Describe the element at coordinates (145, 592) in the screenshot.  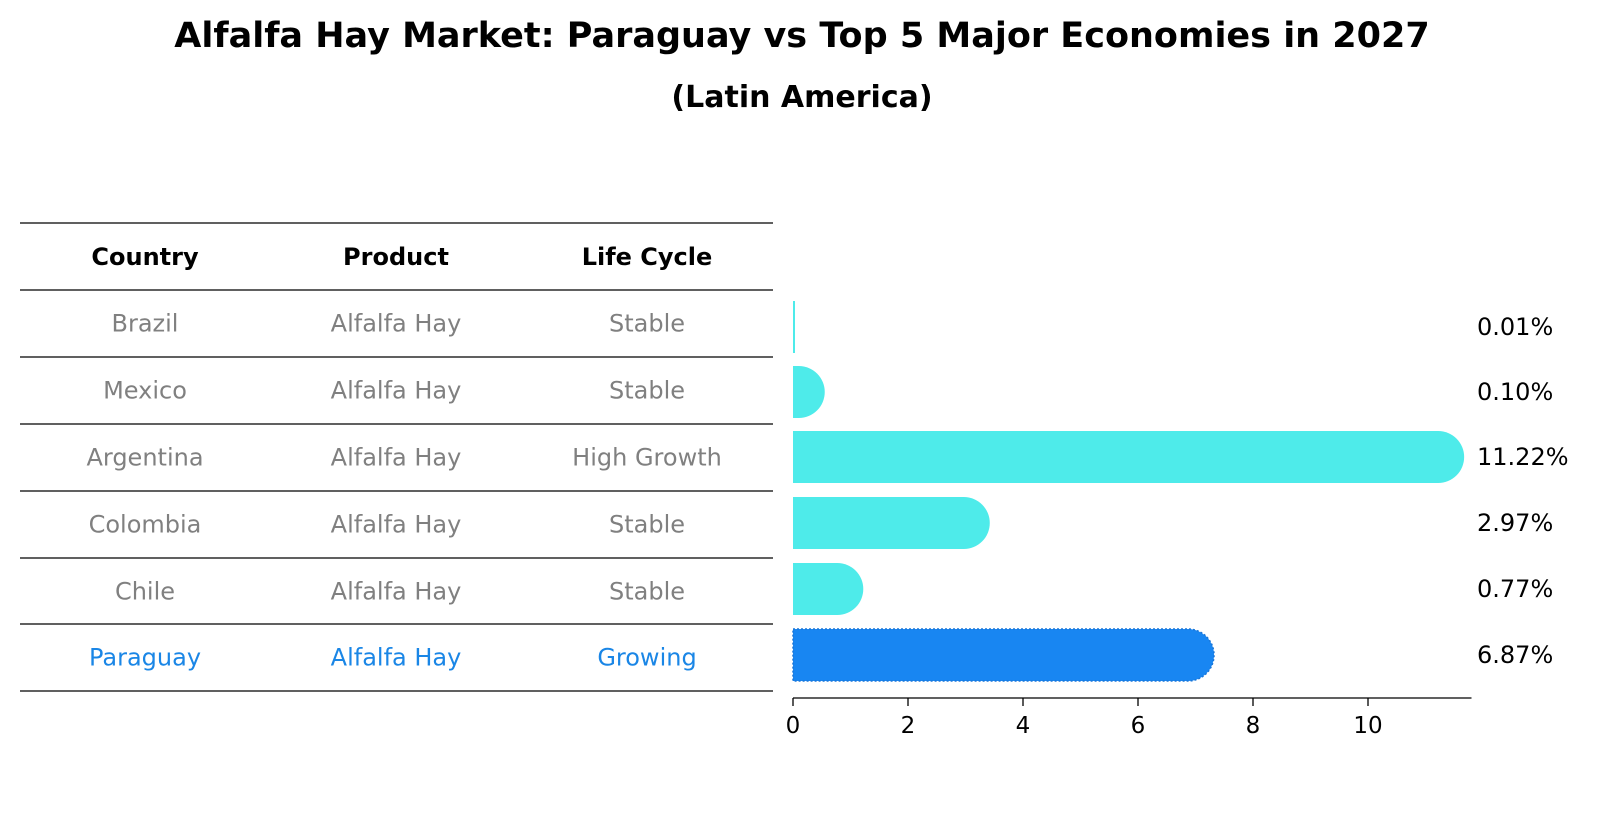
I see `table-cell: Chile` at that location.